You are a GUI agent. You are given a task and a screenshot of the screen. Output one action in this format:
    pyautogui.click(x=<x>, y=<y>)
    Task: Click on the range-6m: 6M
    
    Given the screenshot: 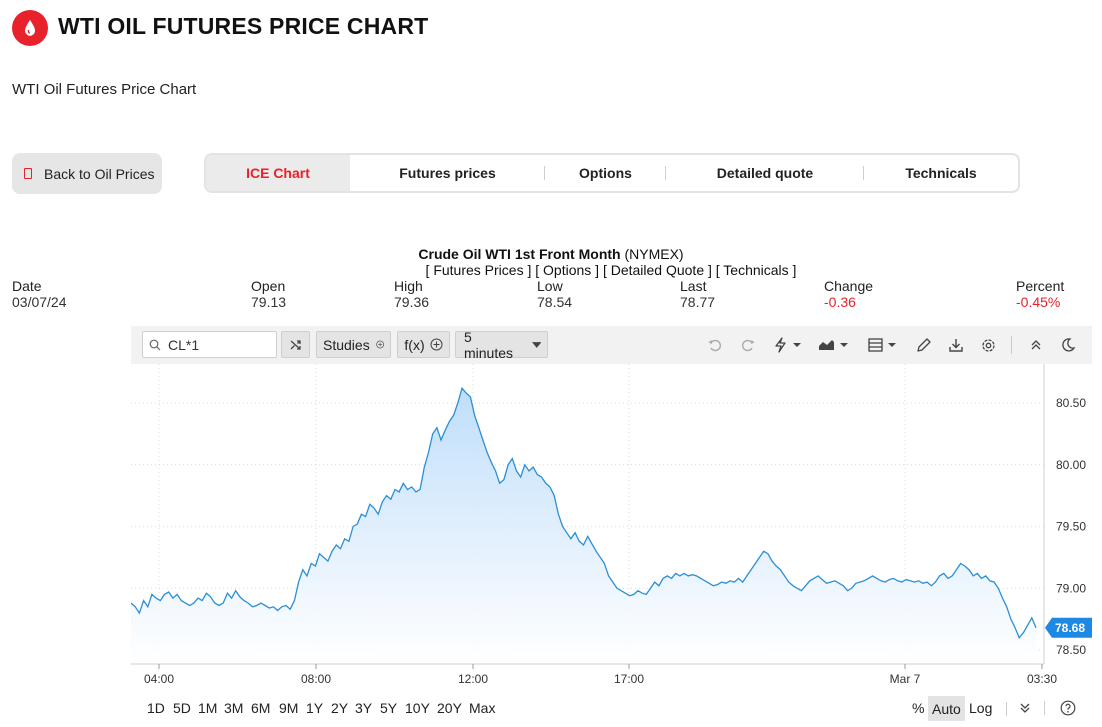 What is the action you would take?
    pyautogui.click(x=261, y=708)
    